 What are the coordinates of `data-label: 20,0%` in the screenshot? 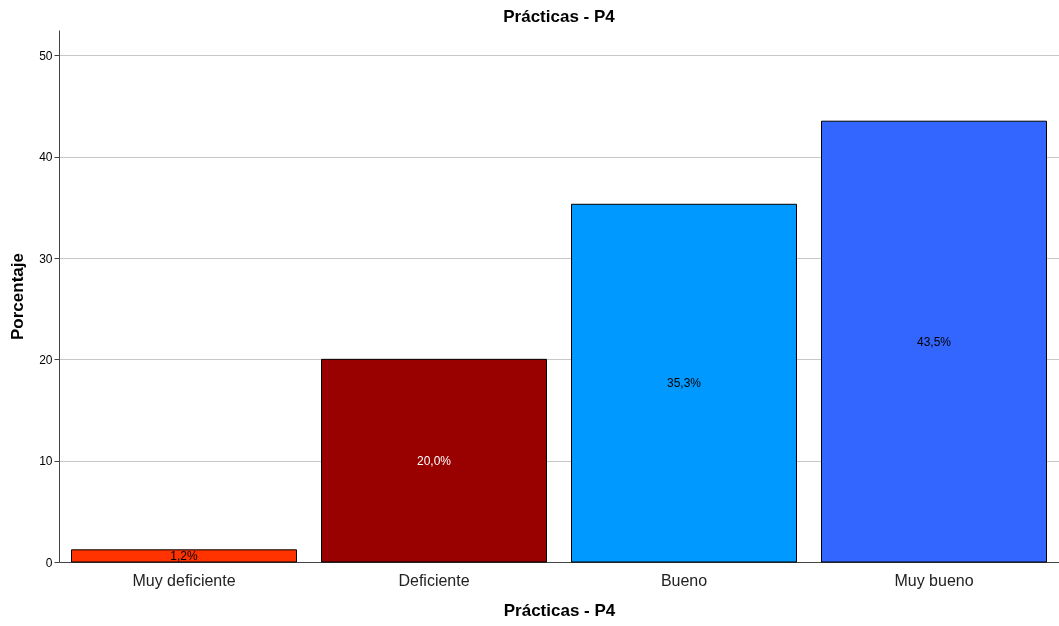 It's located at (434, 460).